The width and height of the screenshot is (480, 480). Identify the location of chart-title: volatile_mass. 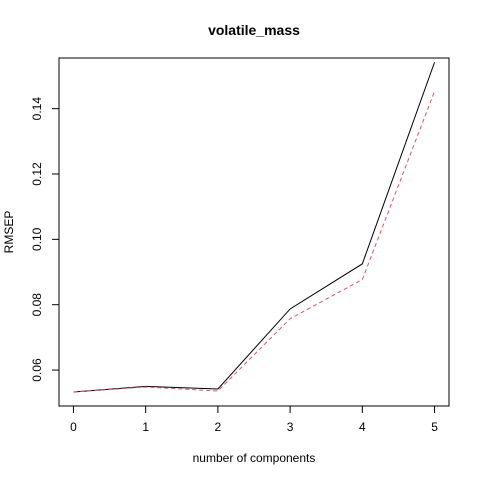
(254, 30).